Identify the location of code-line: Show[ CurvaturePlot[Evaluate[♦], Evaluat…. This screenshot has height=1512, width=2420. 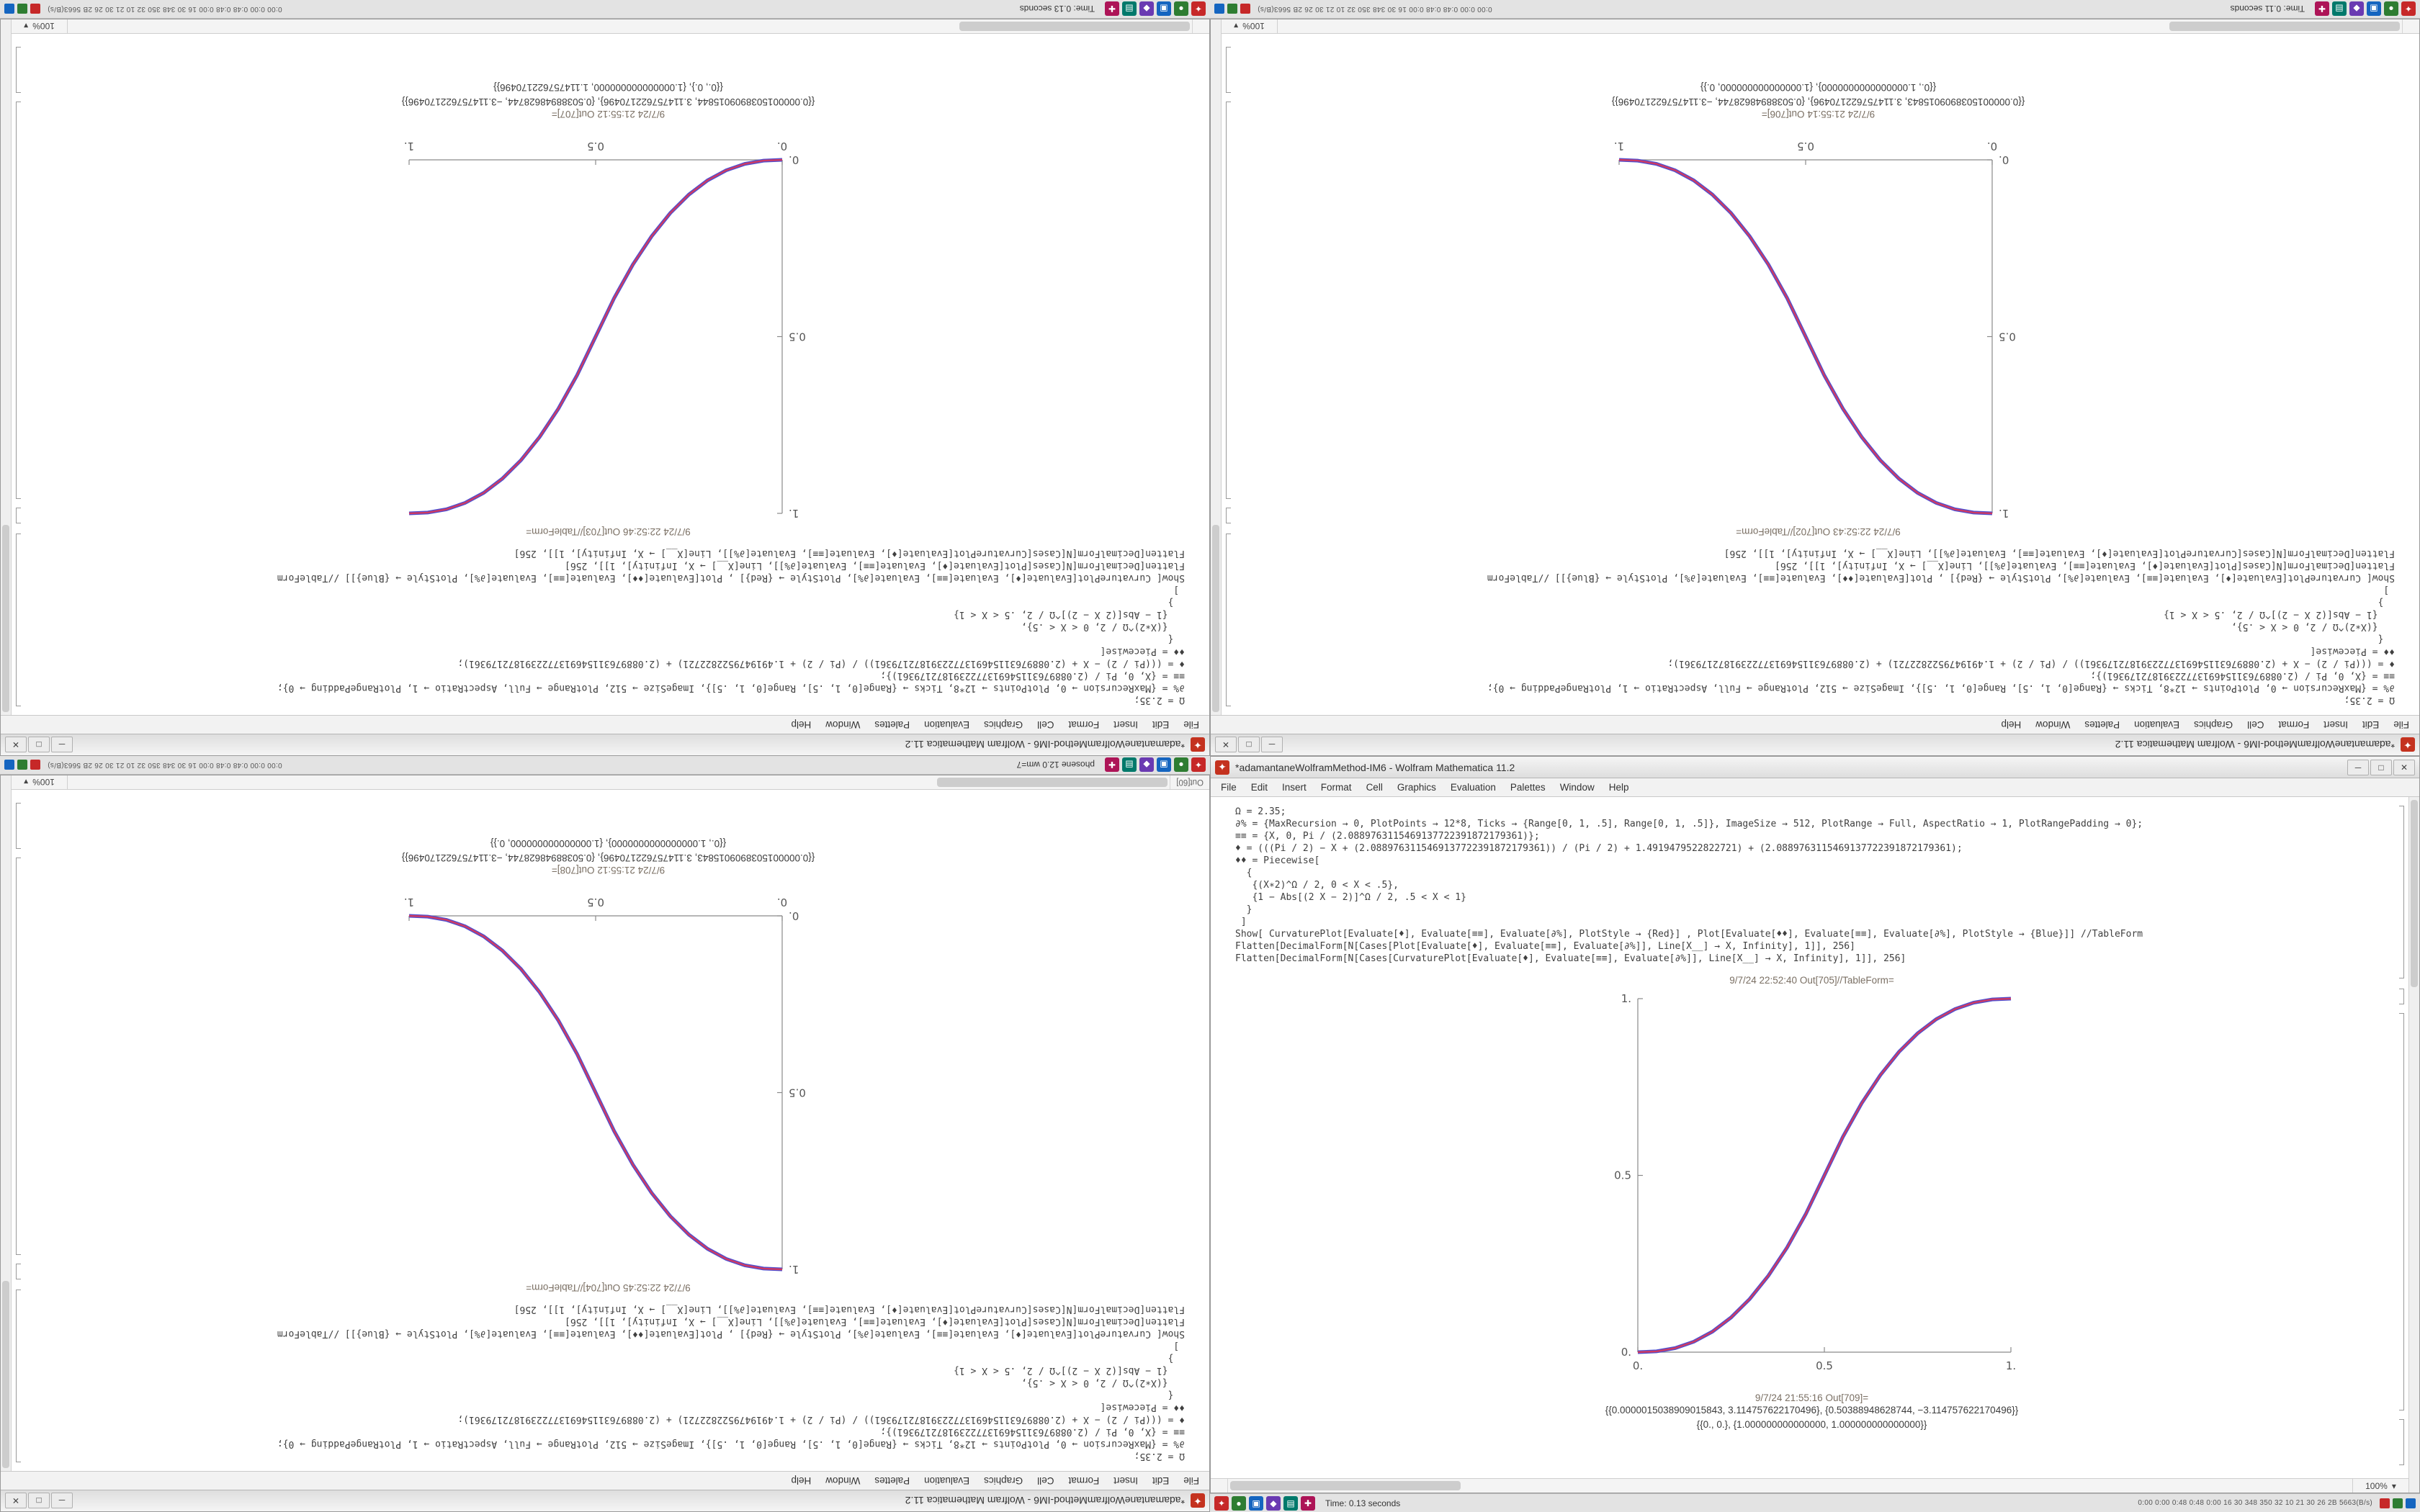
(731, 577).